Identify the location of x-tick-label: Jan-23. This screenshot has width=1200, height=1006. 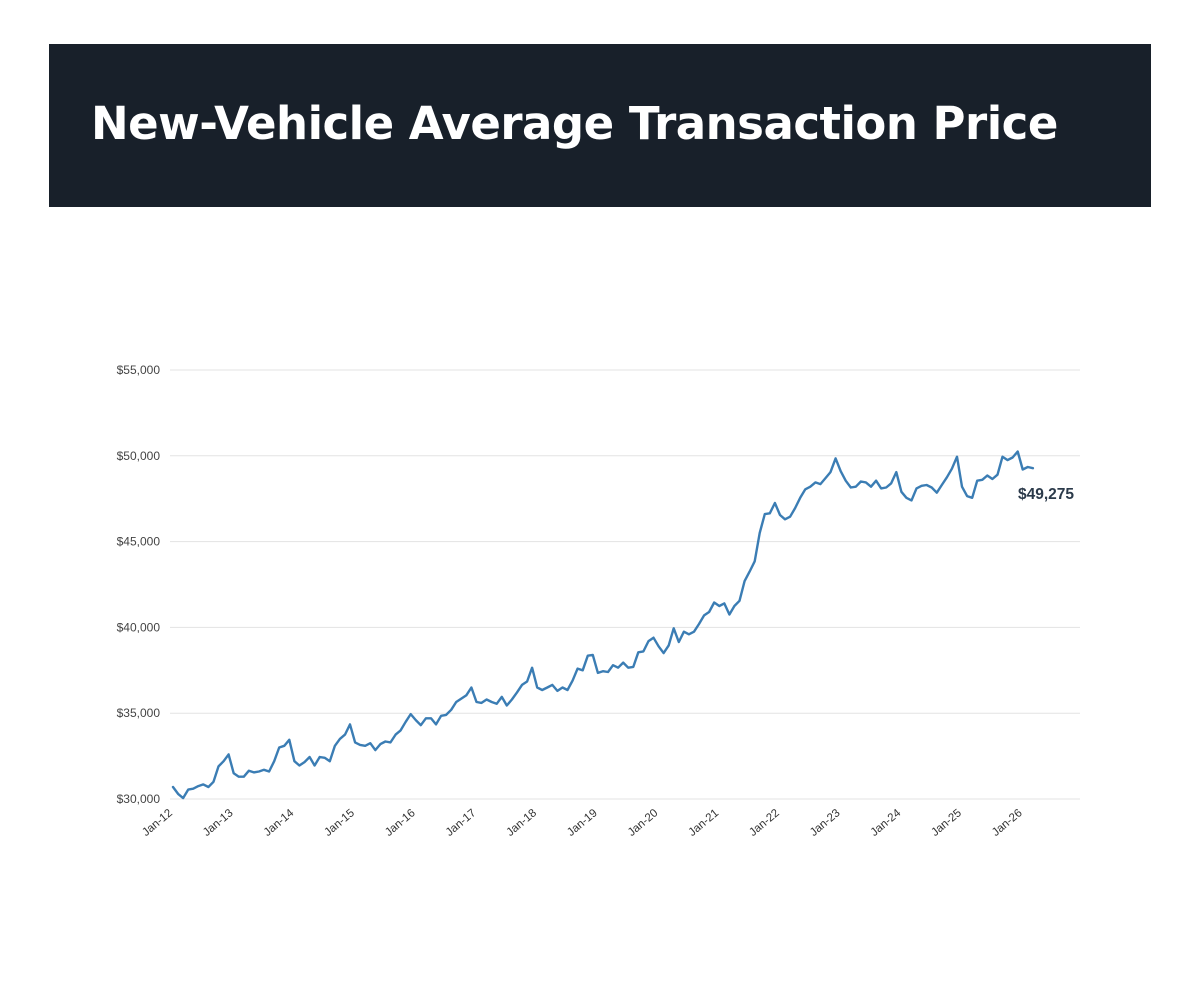
(825, 823).